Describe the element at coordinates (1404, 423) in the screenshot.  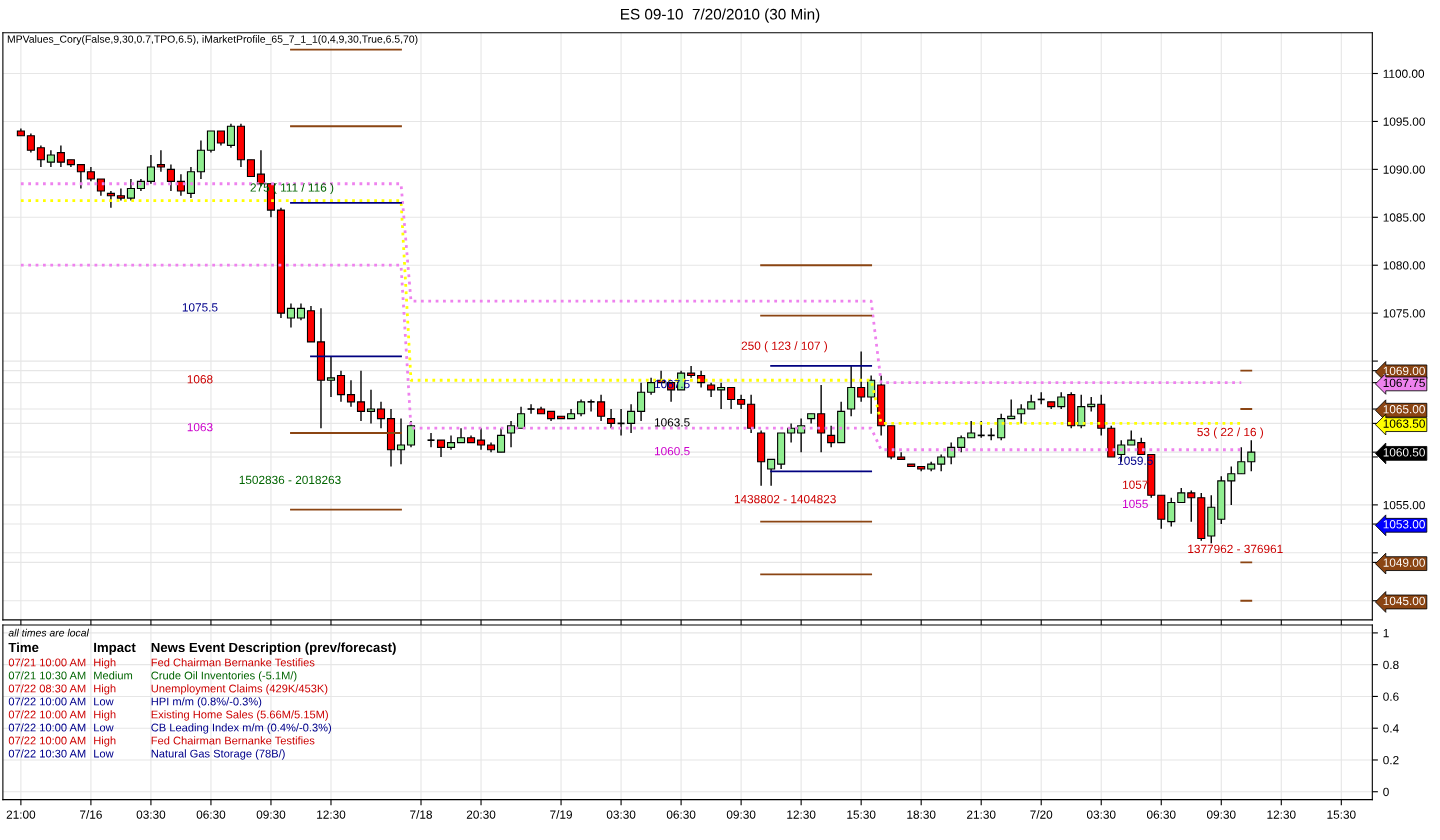
I see `y-tick-label: 1063.50` at that location.